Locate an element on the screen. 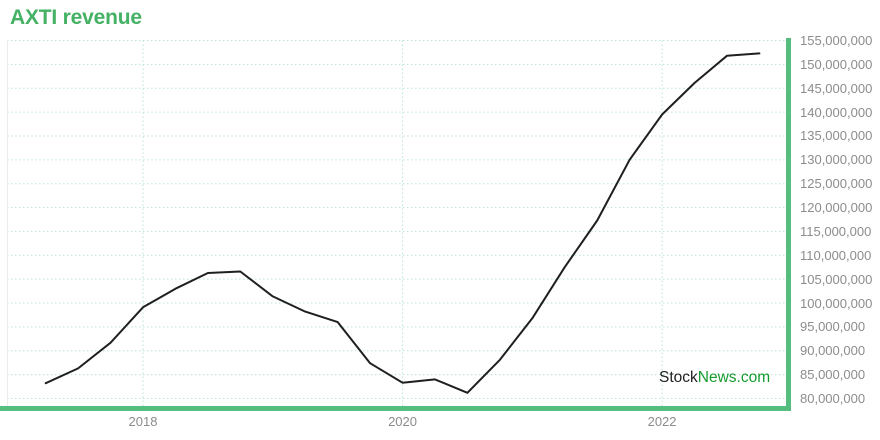 Image resolution: width=880 pixels, height=440 pixels. y-tick-label: 85,000,000 is located at coordinates (833, 375).